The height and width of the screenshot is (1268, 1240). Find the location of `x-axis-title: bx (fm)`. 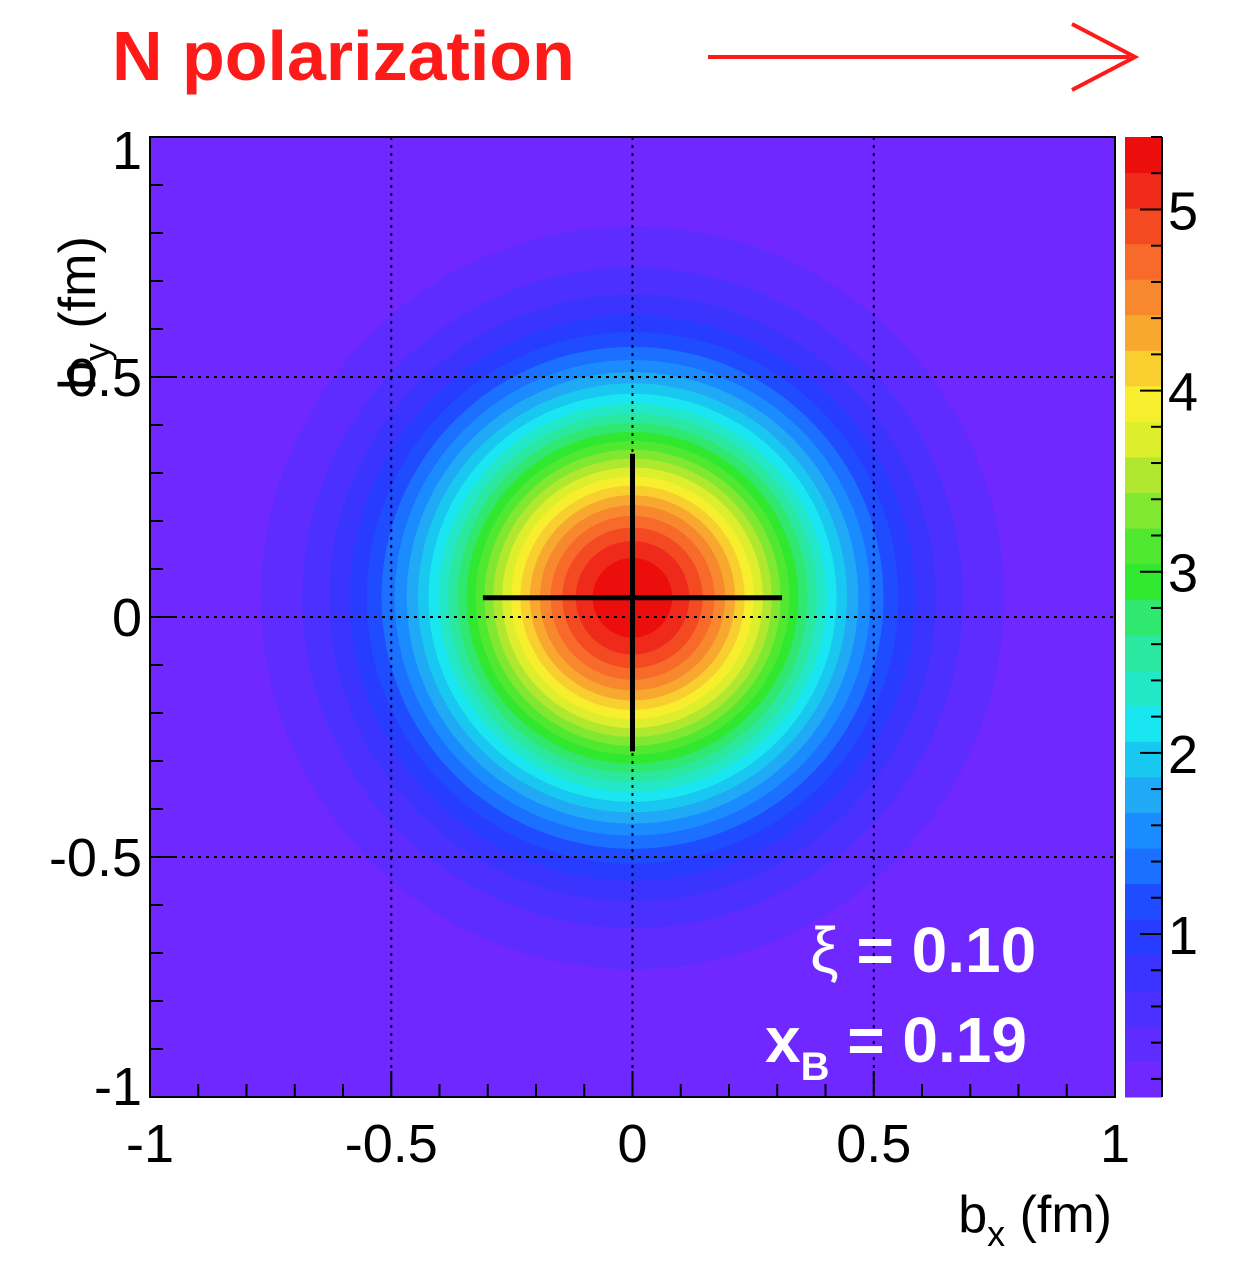

x-axis-title: bx (fm) is located at coordinates (1035, 1220).